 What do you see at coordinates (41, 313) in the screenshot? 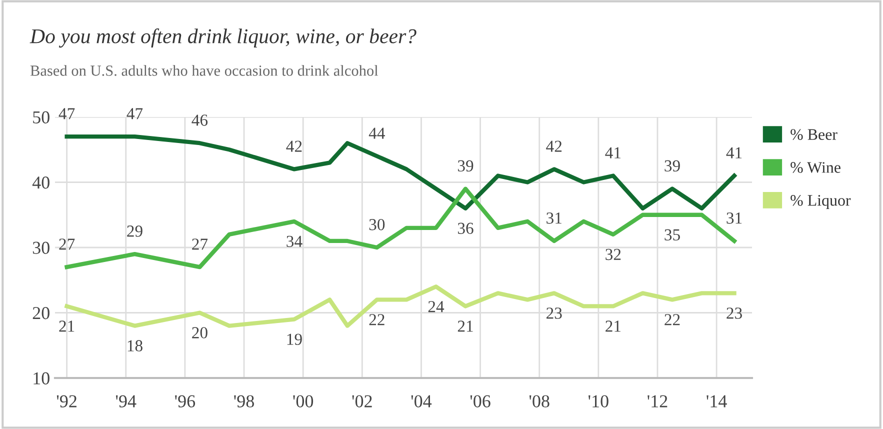
I see `y-tick-label: 20` at bounding box center [41, 313].